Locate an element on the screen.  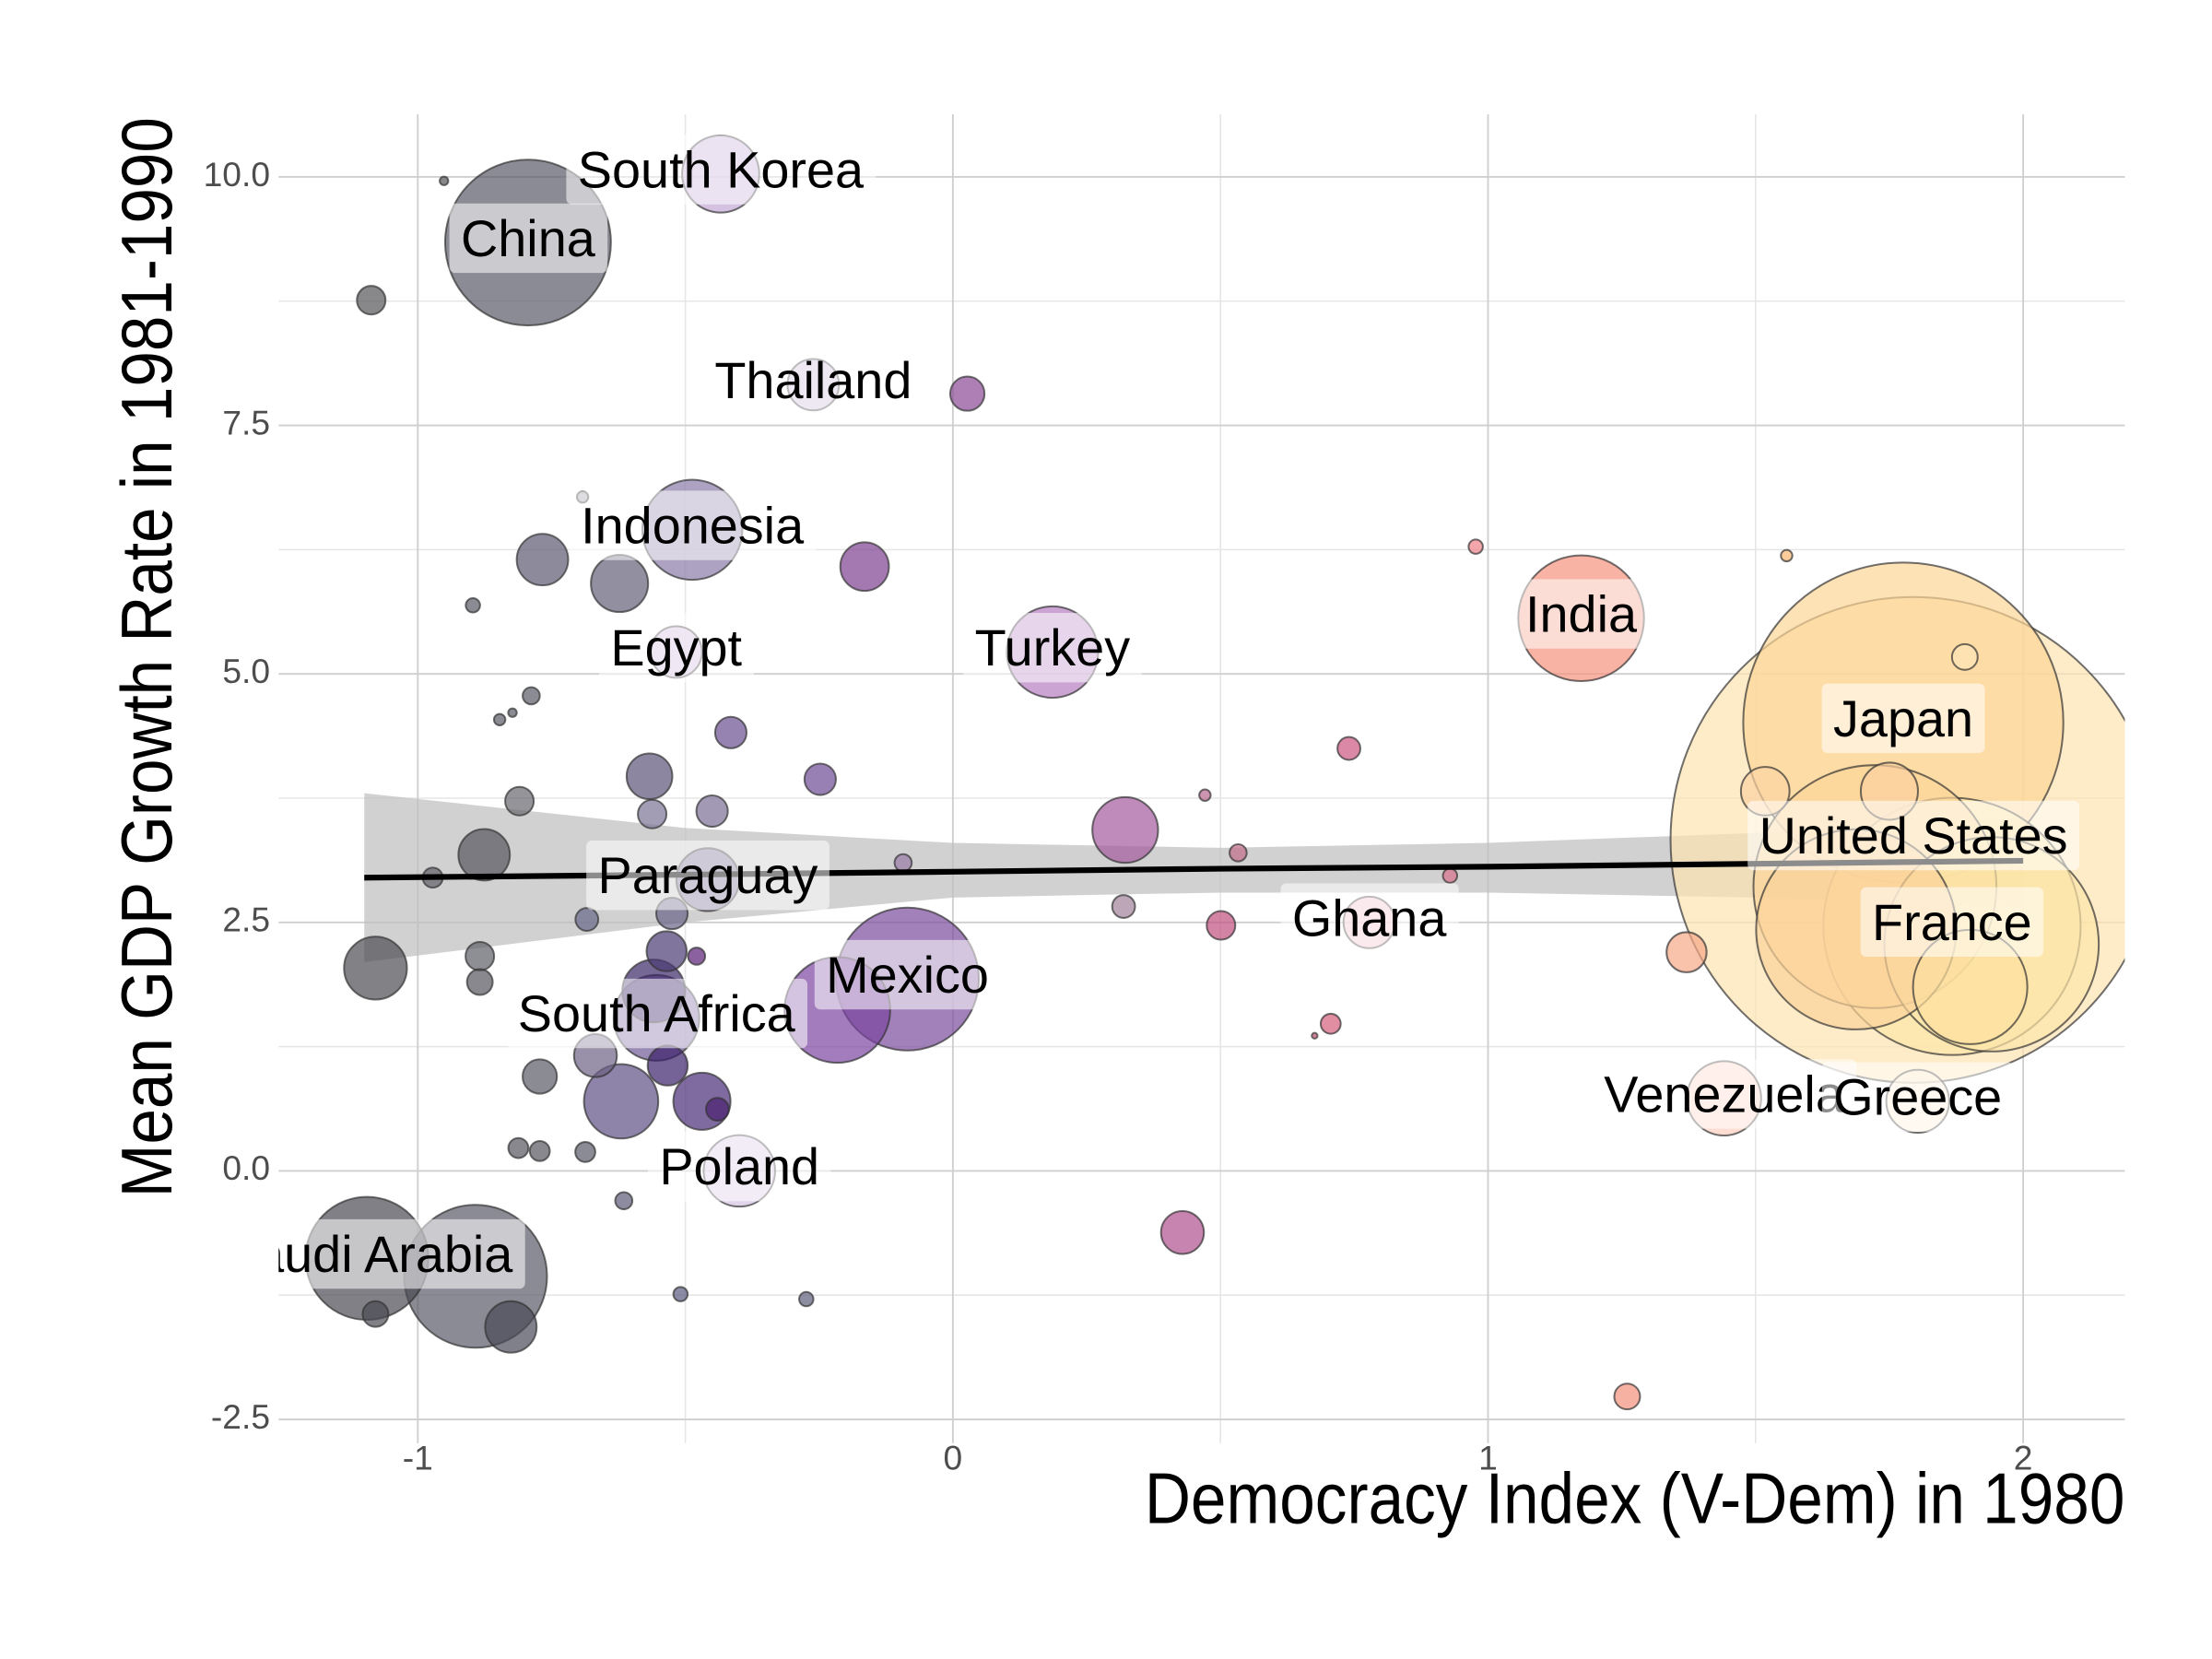
point-label: Greece is located at coordinates (1917, 1097).